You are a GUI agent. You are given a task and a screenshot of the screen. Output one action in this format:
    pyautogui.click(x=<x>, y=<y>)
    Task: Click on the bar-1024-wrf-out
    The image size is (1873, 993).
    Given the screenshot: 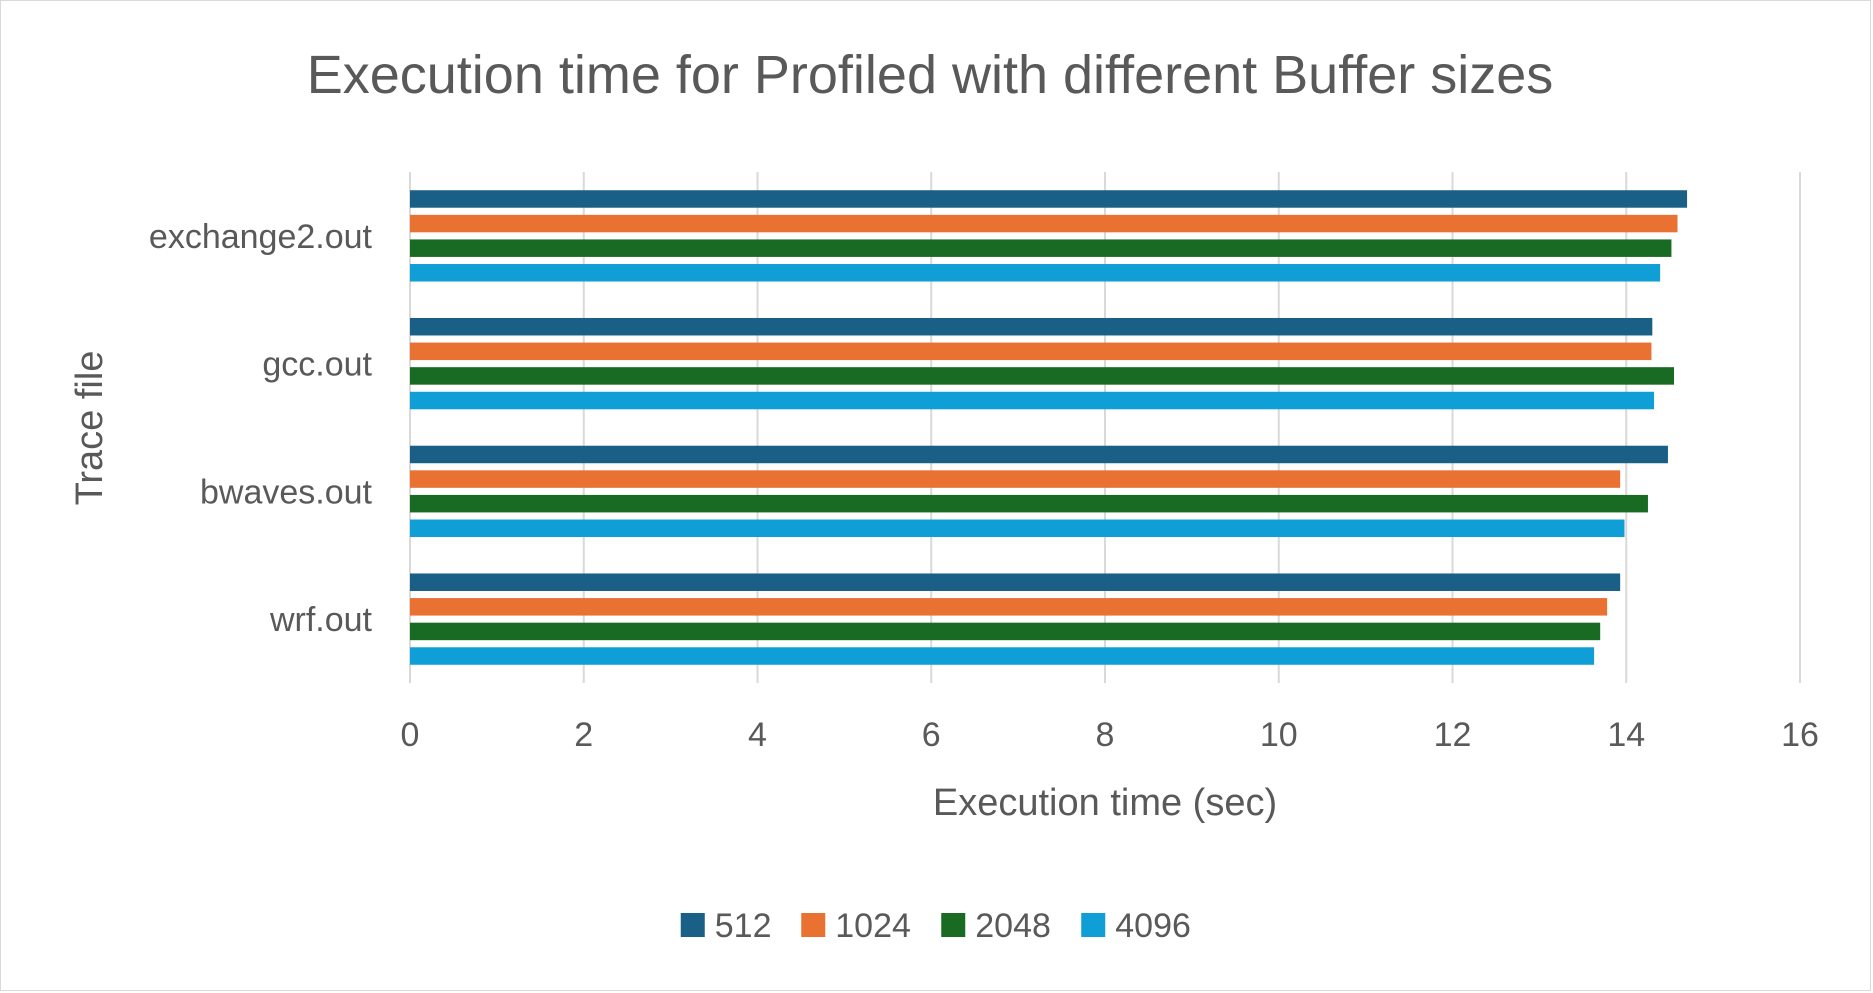 What is the action you would take?
    pyautogui.click(x=1009, y=607)
    